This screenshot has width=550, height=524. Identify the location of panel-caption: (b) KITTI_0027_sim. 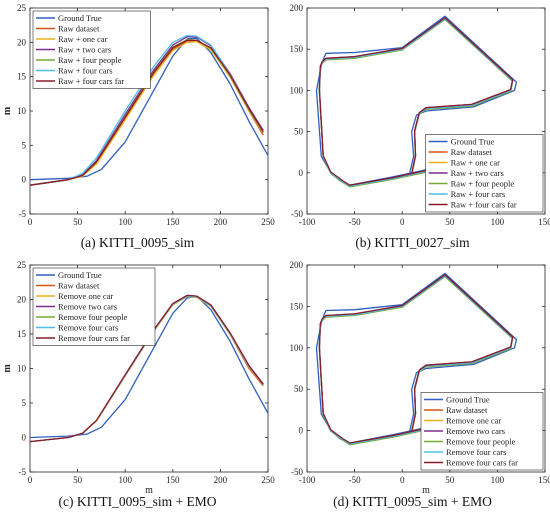
(412, 242).